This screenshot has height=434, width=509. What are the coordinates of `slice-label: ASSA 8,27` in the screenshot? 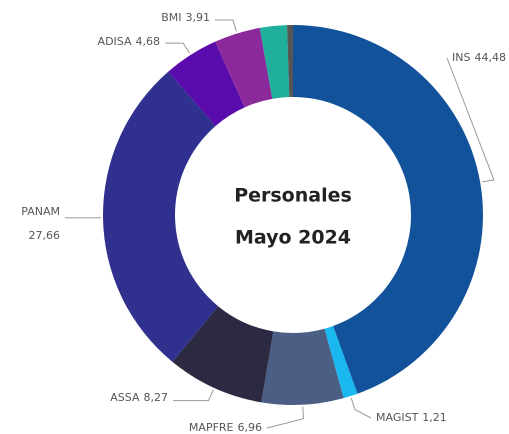 It's located at (139, 397).